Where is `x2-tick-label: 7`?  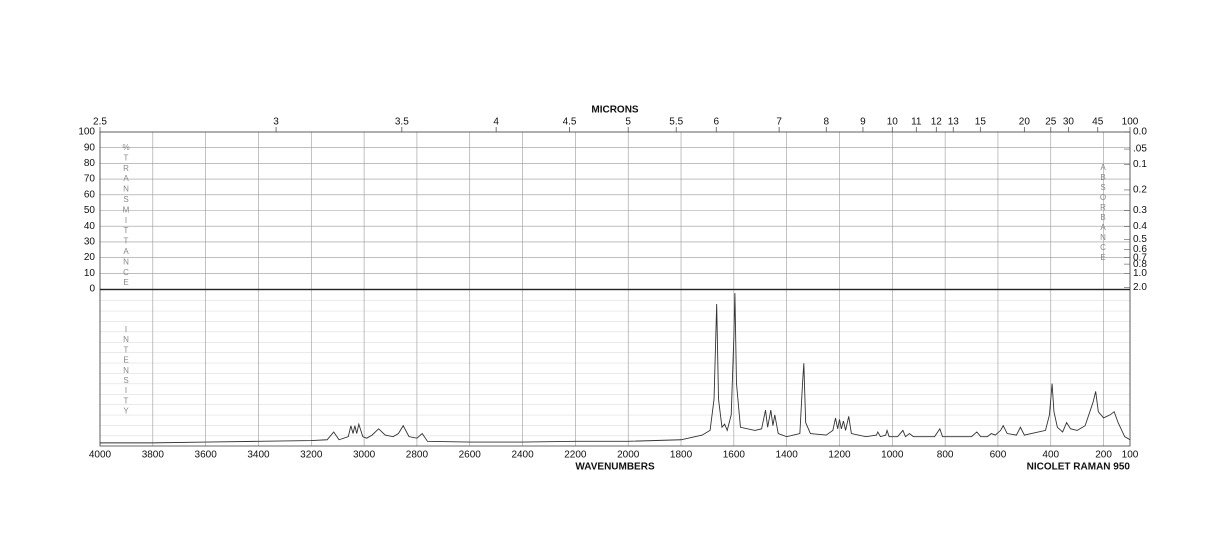
x2-tick-label: 7 is located at coordinates (779, 122).